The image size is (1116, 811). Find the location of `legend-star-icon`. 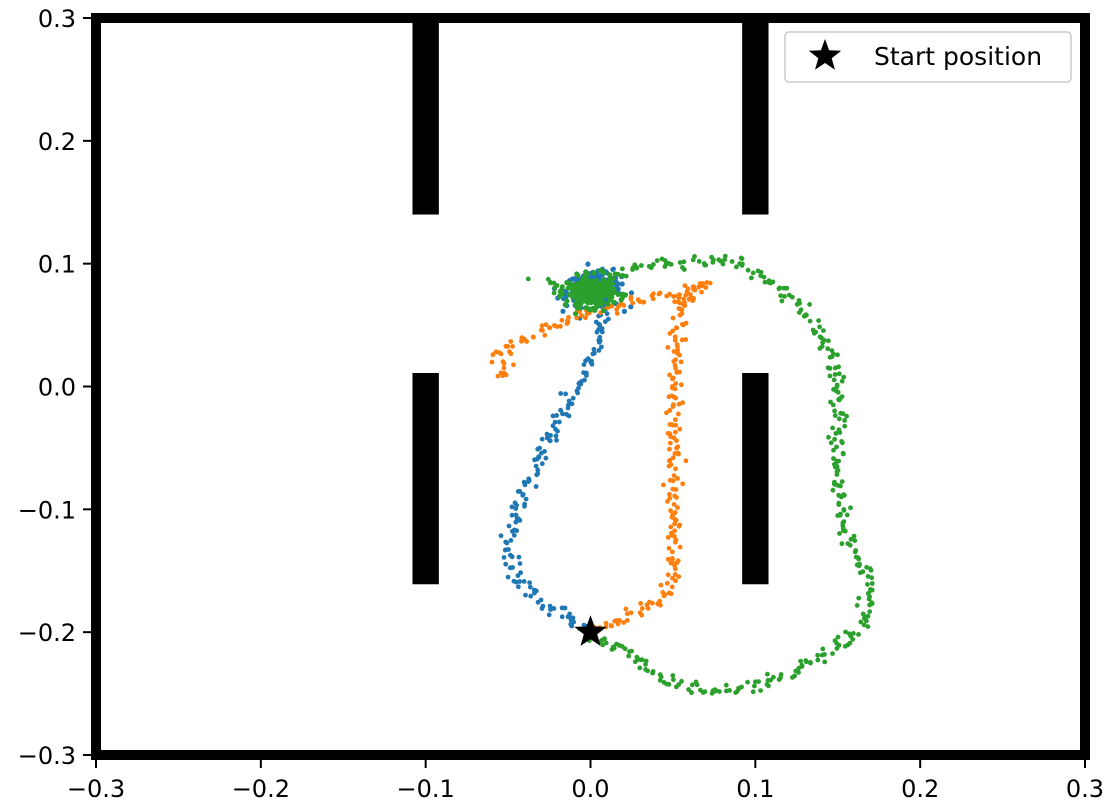

legend-star-icon is located at coordinates (825, 54).